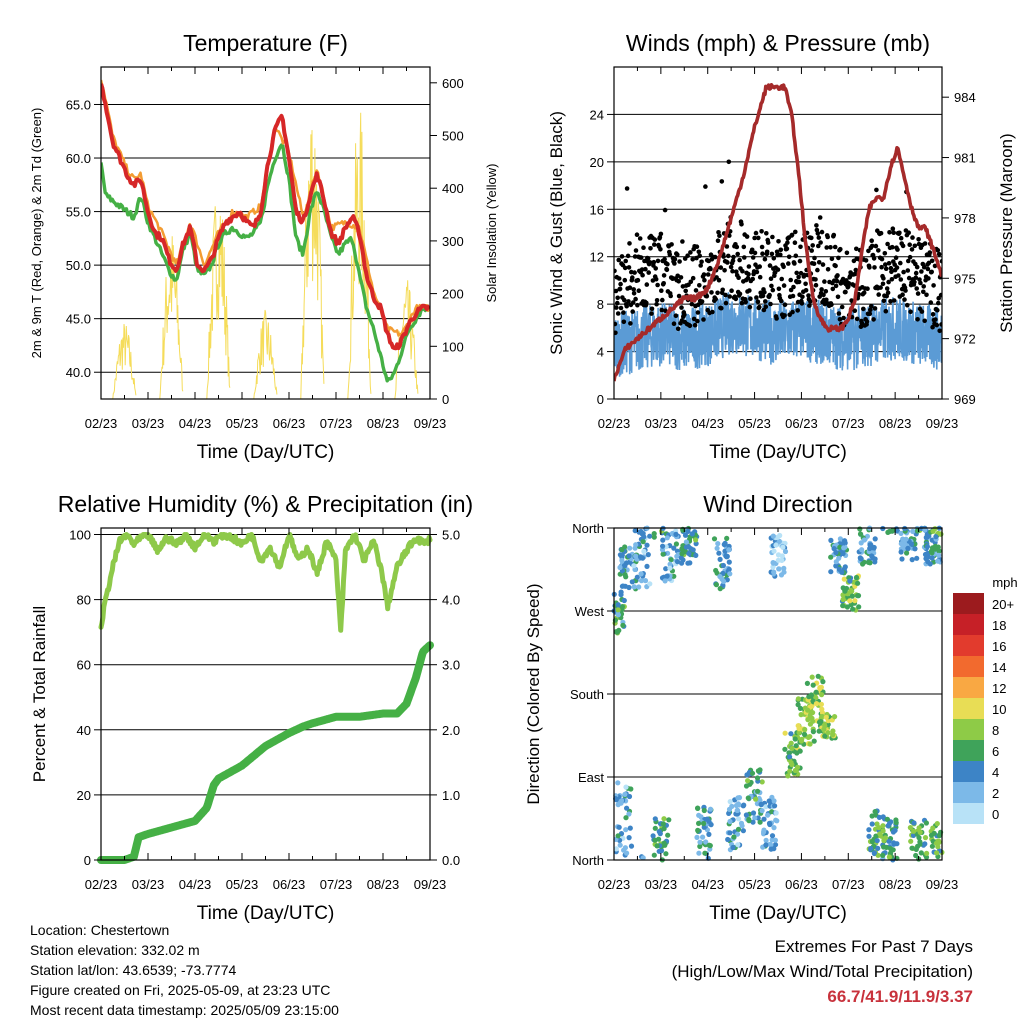 Image resolution: width=1024 pixels, height=1024 pixels. I want to click on colorbar: mph 20+ 18 16 14 12 10 8 6 4 2 0, so click(985, 699).